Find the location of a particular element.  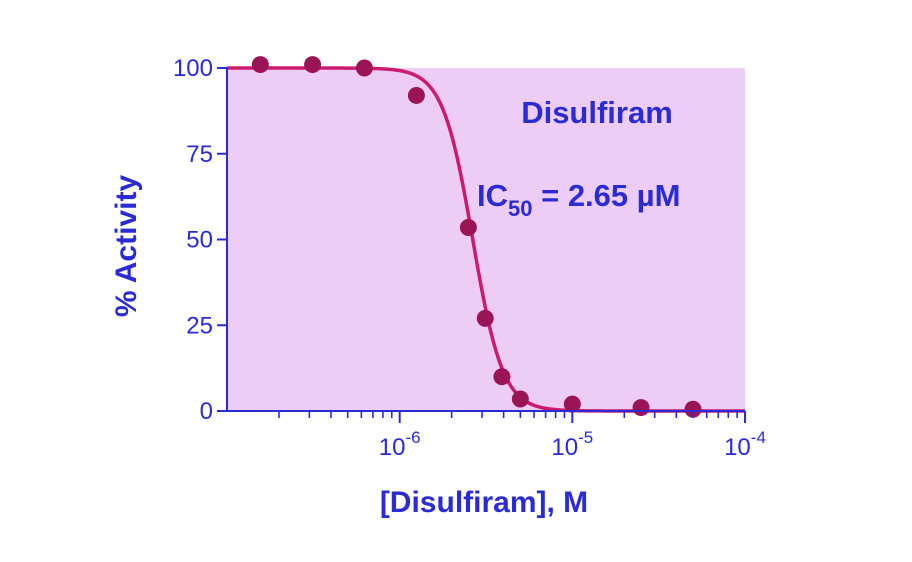

y-tick-label: 25 is located at coordinates (199, 325).